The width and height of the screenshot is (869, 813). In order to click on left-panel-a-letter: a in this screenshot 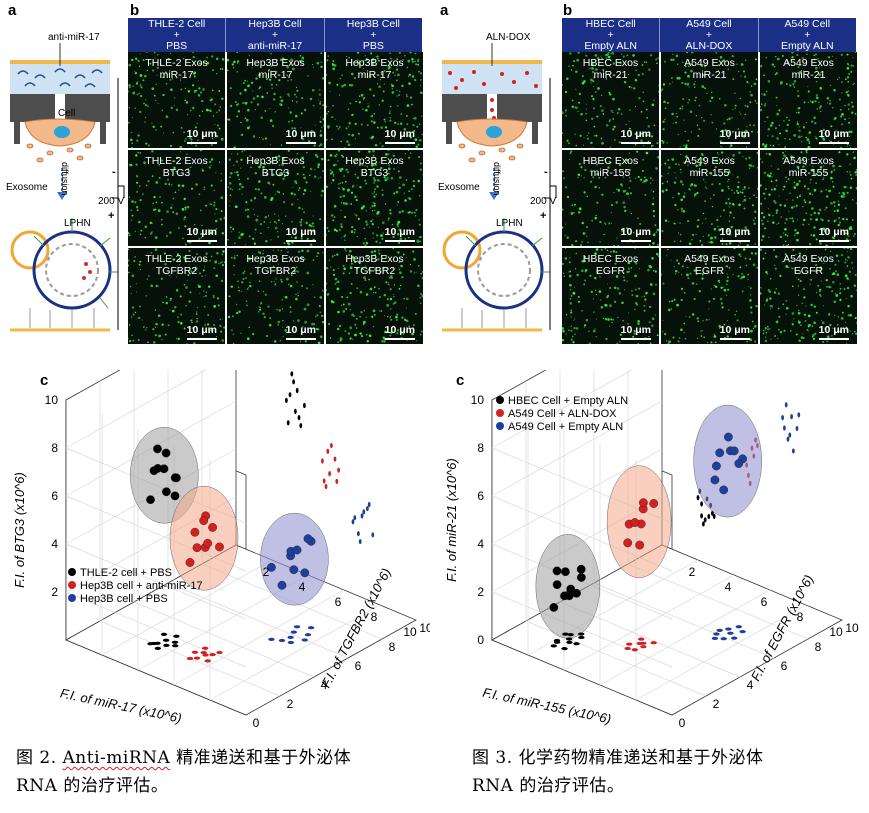, I will do `click(12, 10)`.